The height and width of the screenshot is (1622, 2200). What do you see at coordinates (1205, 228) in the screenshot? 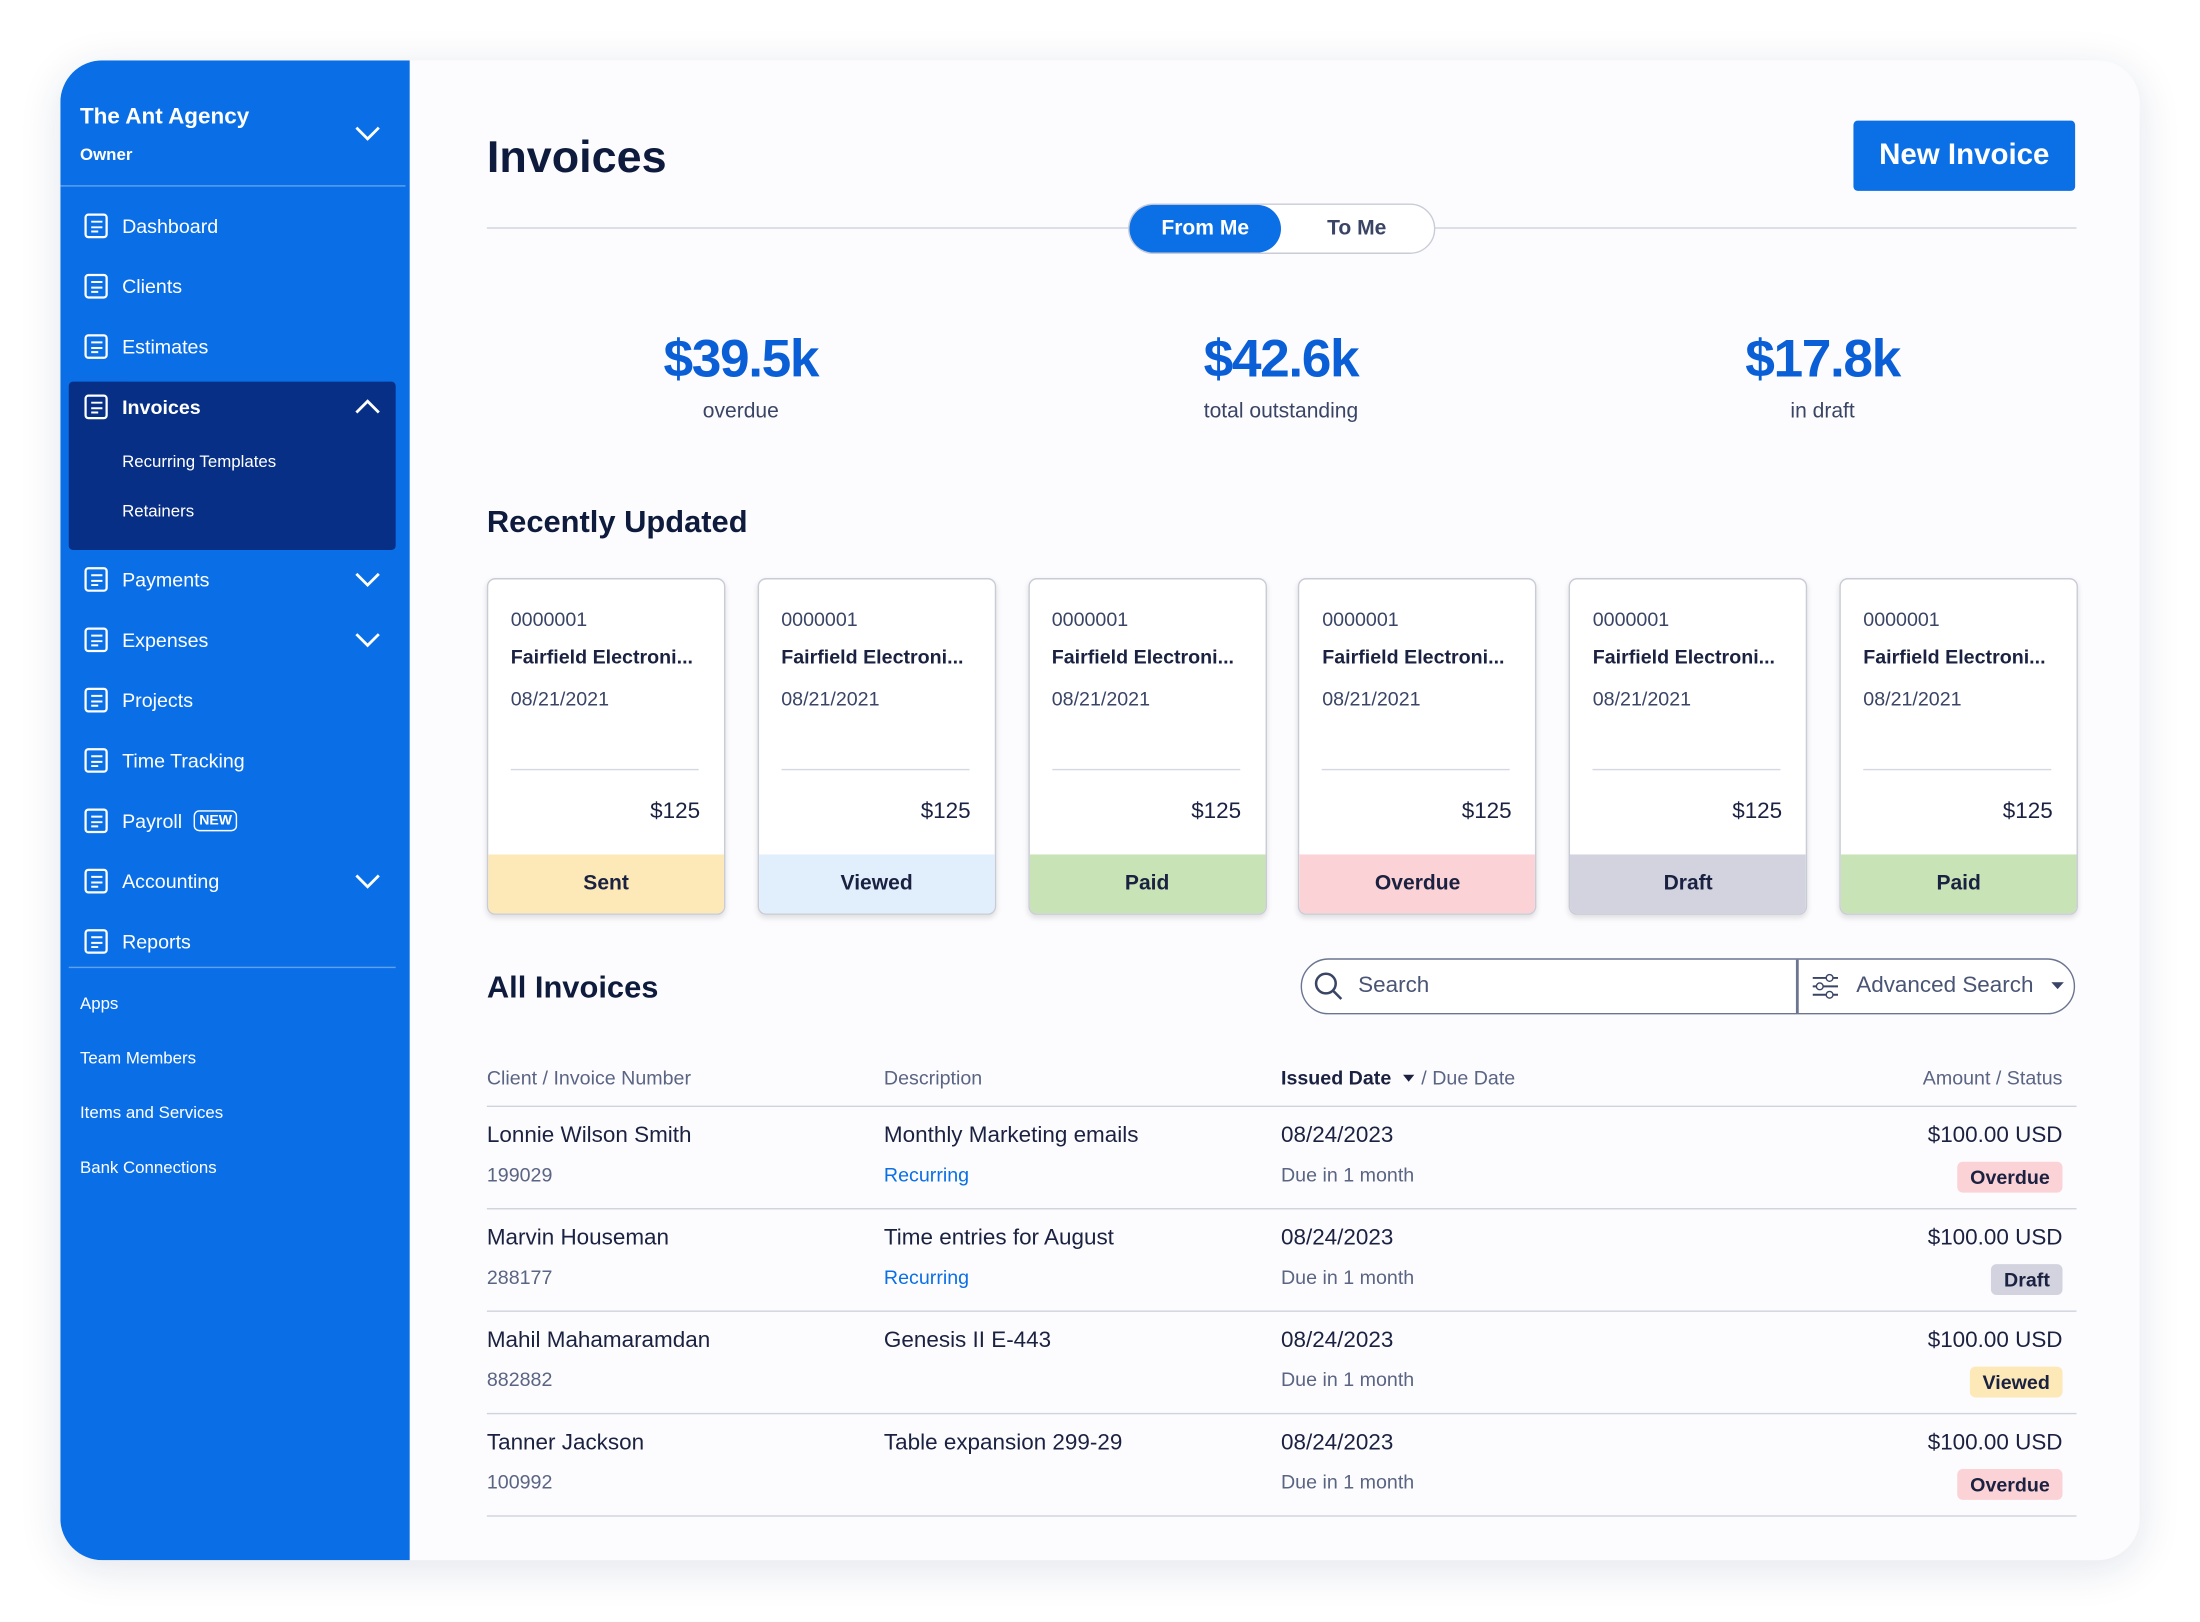
I see `toggle-option: From Me` at bounding box center [1205, 228].